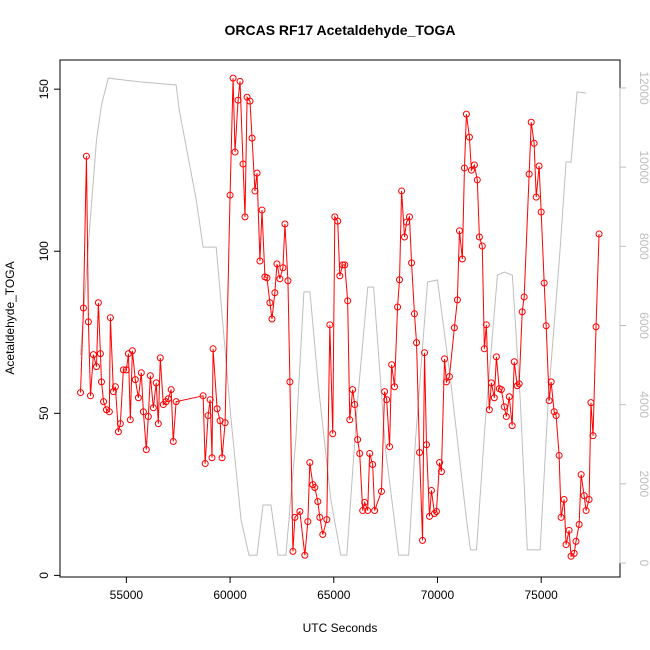 This screenshot has height=650, width=650. What do you see at coordinates (127, 595) in the screenshot?
I see `x-tick-label: 55000` at bounding box center [127, 595].